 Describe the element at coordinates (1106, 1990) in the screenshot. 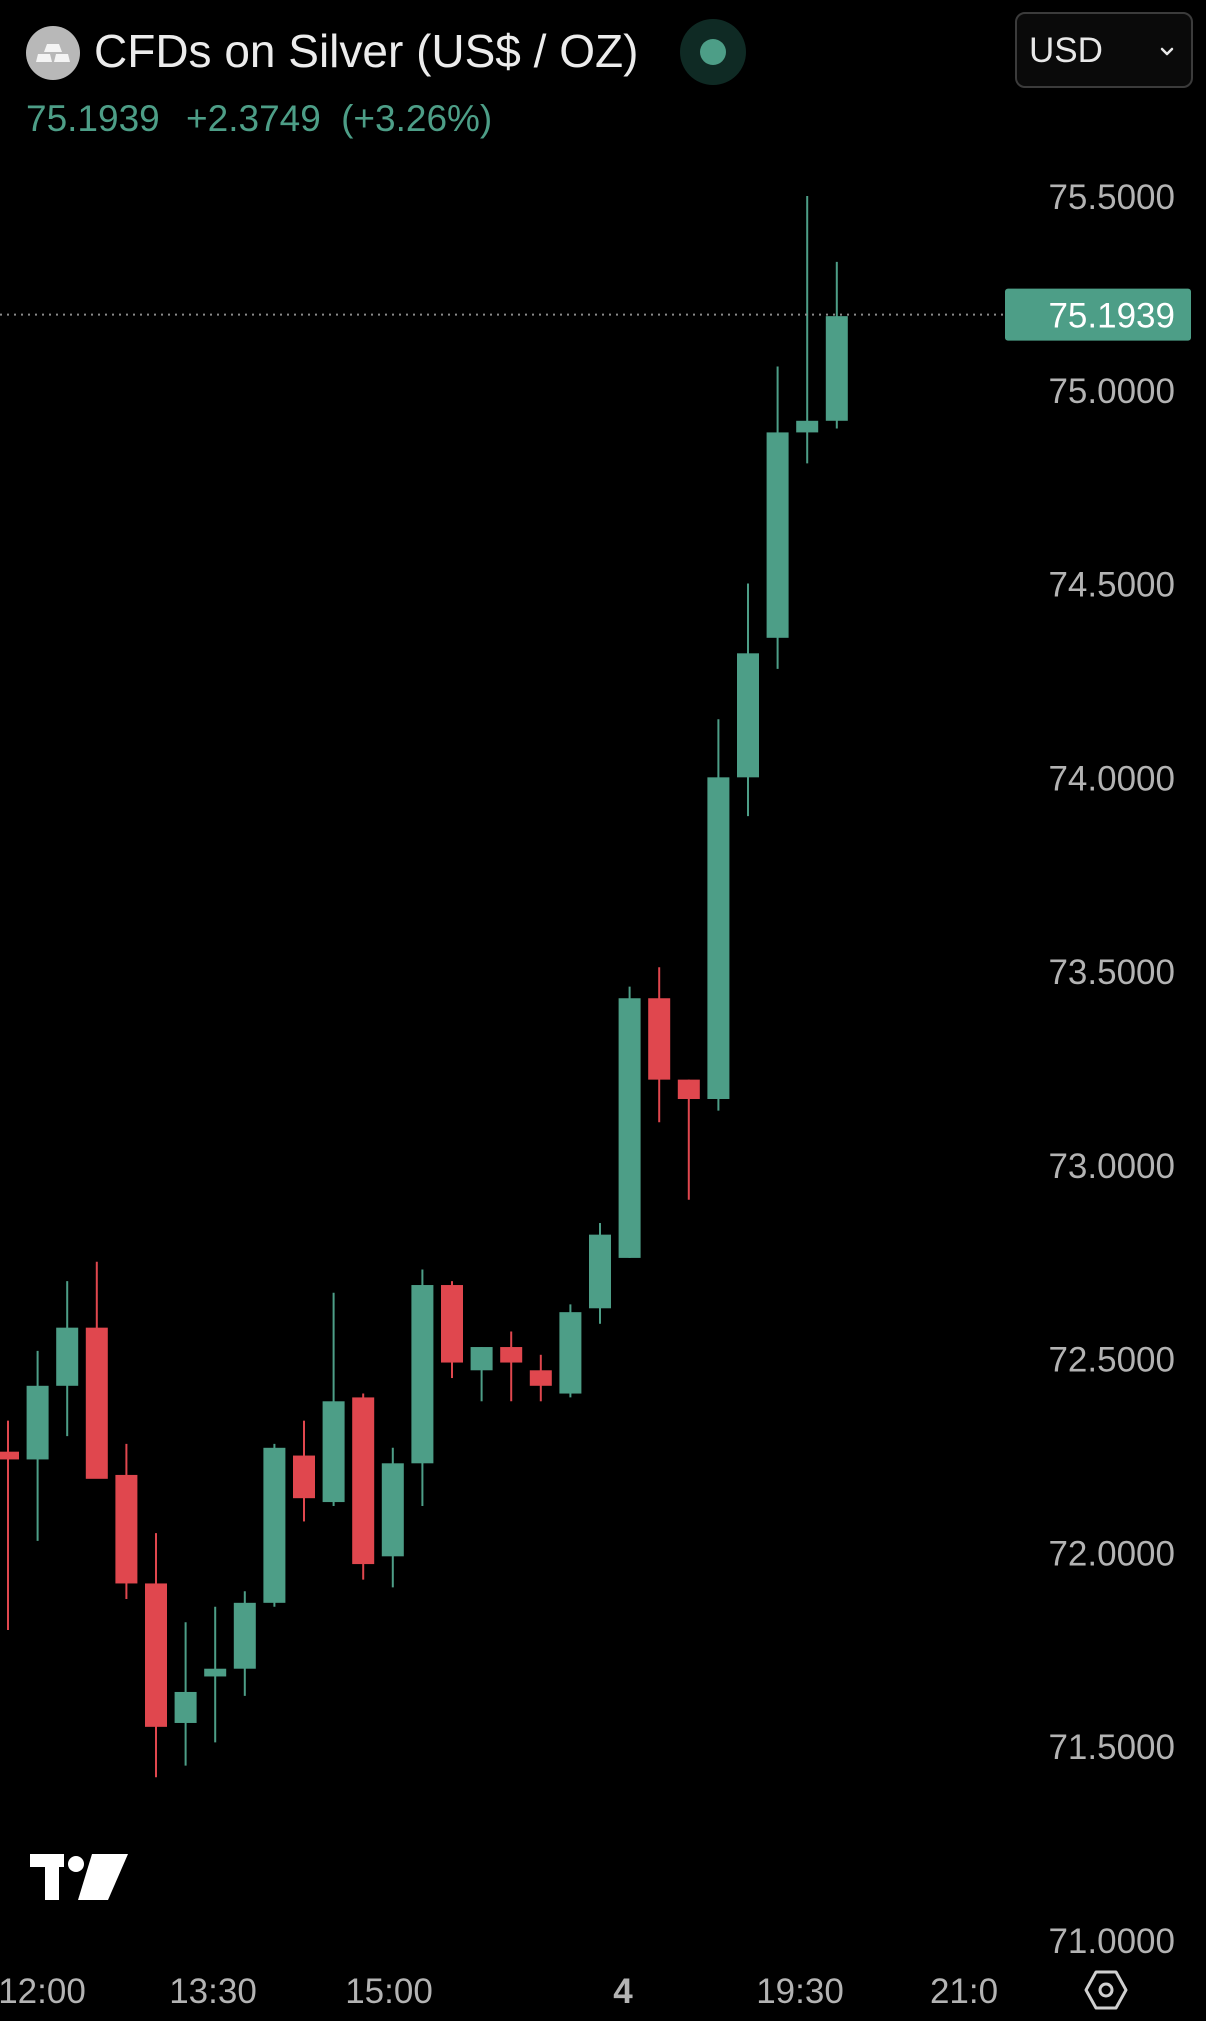

I see `settings-icon` at that location.